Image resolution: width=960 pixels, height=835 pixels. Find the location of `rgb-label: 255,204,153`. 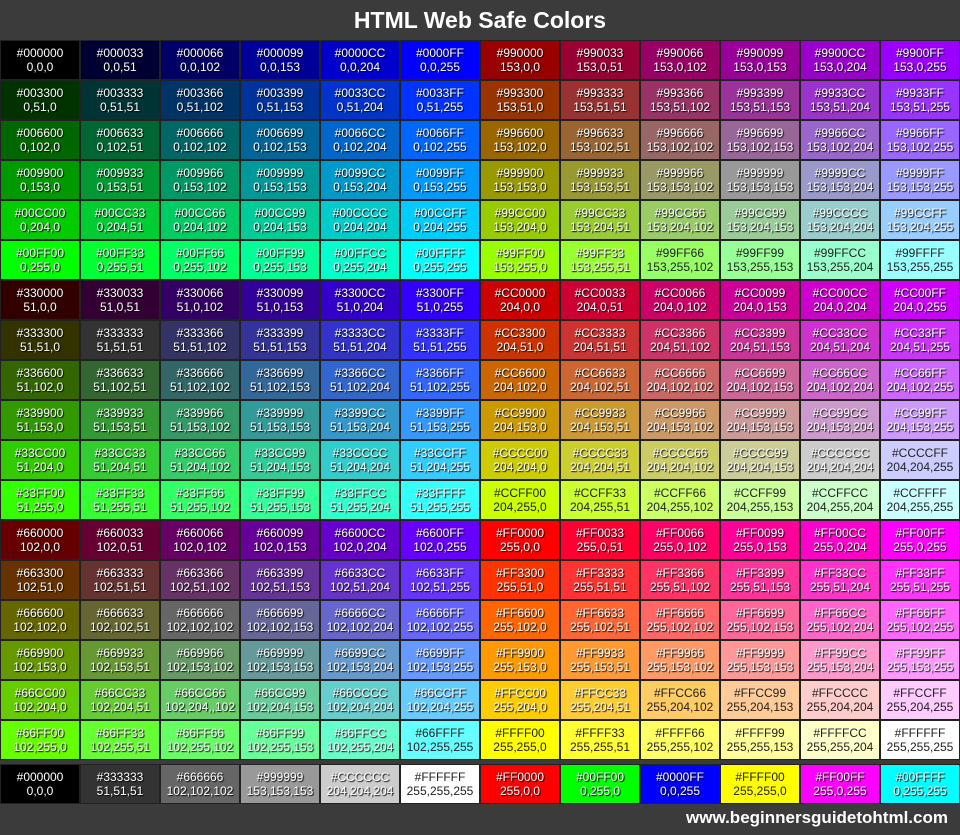

rgb-label: 255,204,153 is located at coordinates (760, 707).